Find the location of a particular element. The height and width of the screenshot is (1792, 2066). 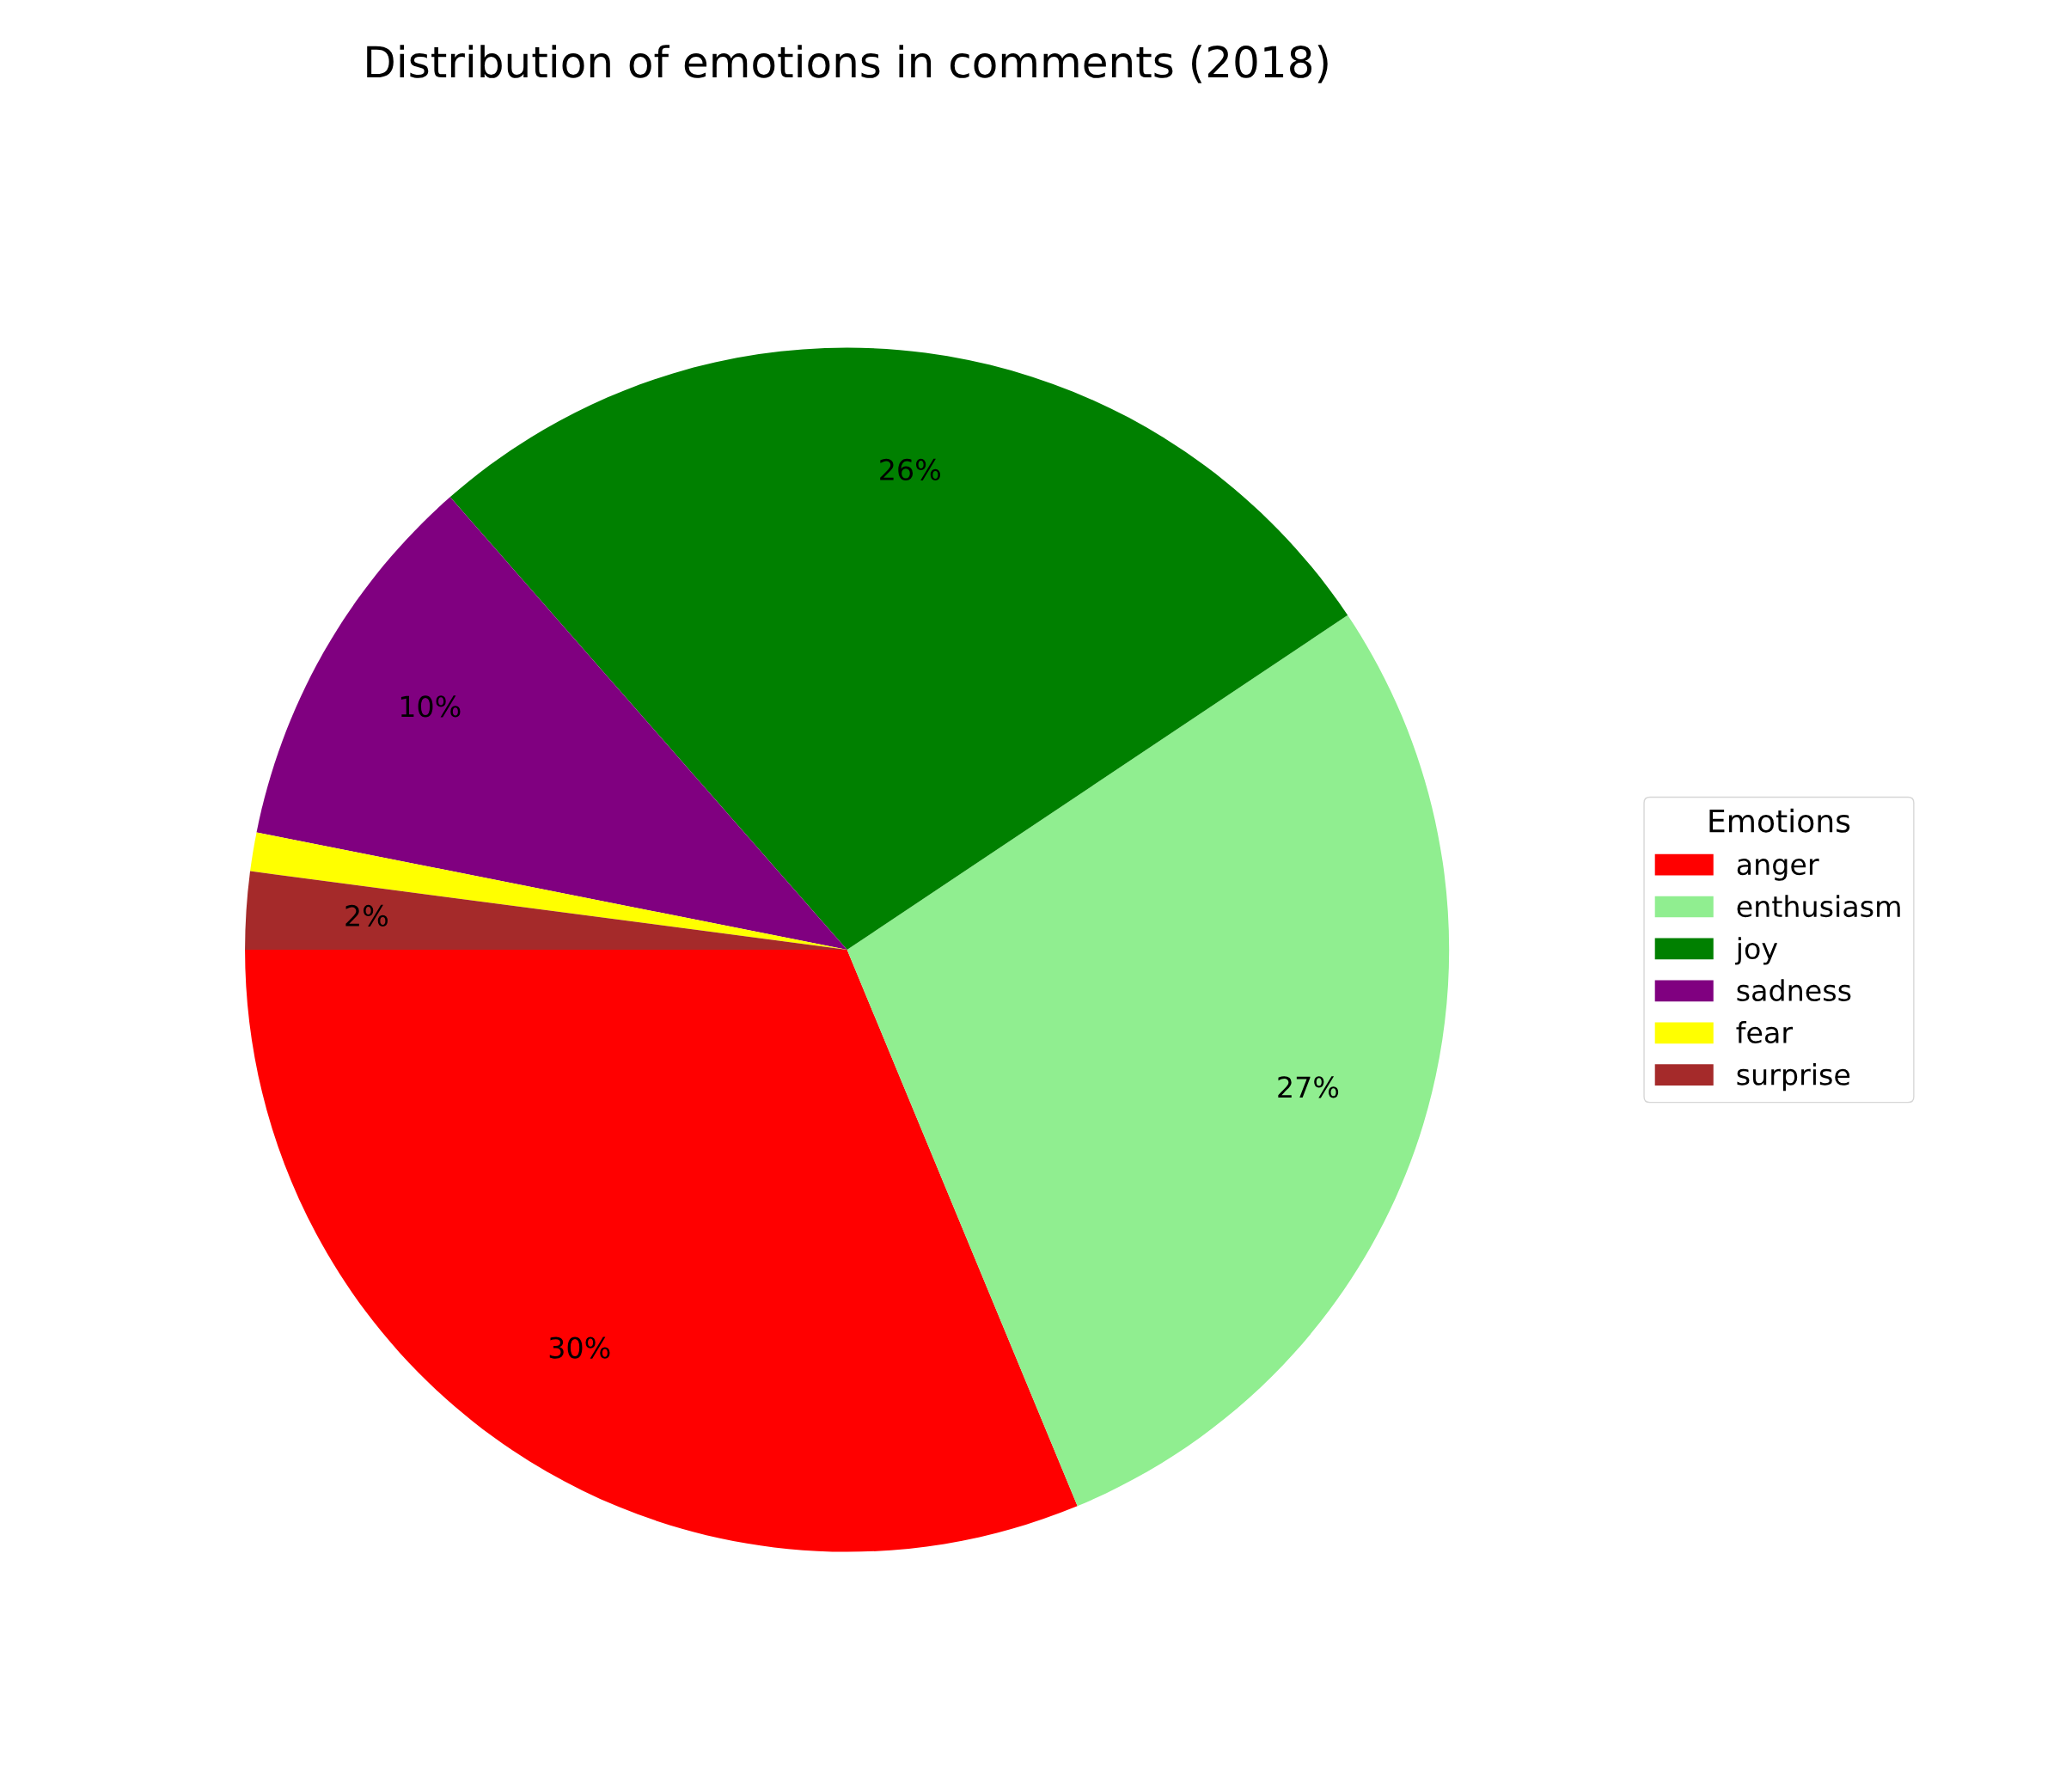

legend-label: sadness is located at coordinates (1794, 990).